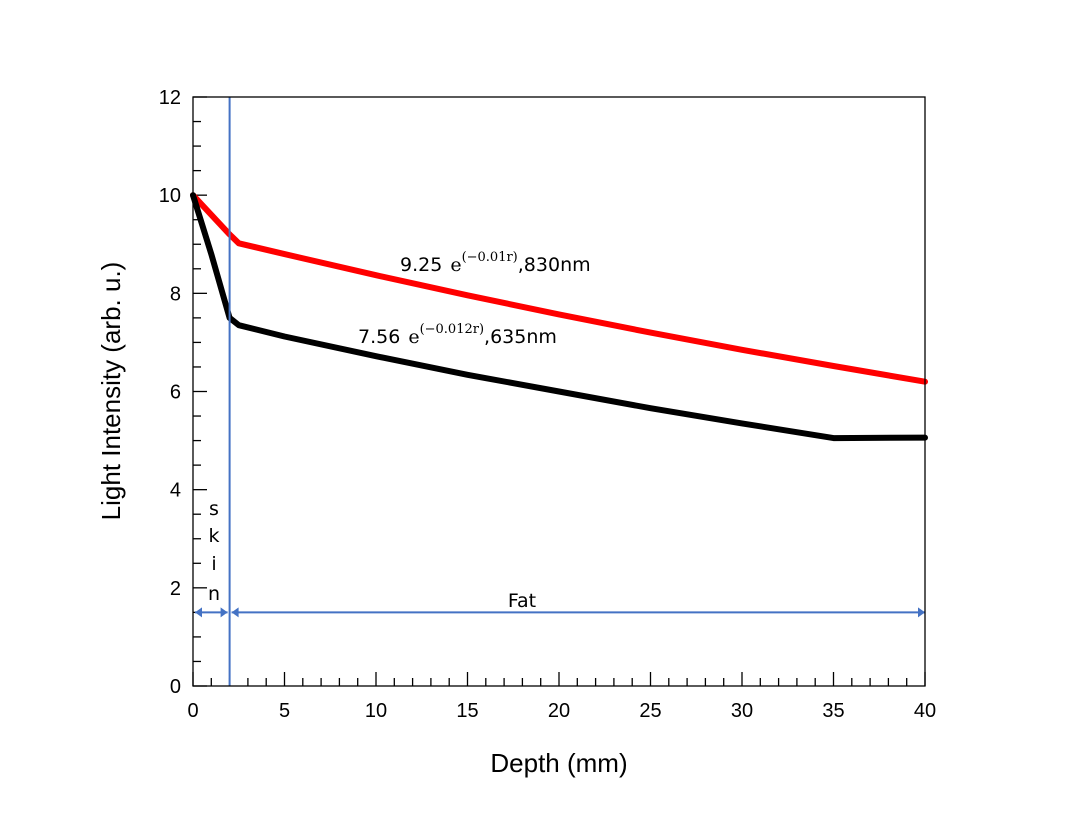 This screenshot has height=825, width=1078. What do you see at coordinates (170, 196) in the screenshot?
I see `y-tick-label: 10` at bounding box center [170, 196].